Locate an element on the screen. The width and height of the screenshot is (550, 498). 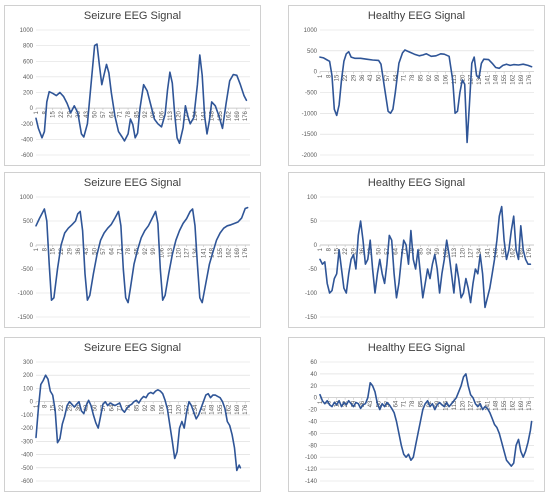
y-tick-label: -150 is located at coordinates (311, 318).